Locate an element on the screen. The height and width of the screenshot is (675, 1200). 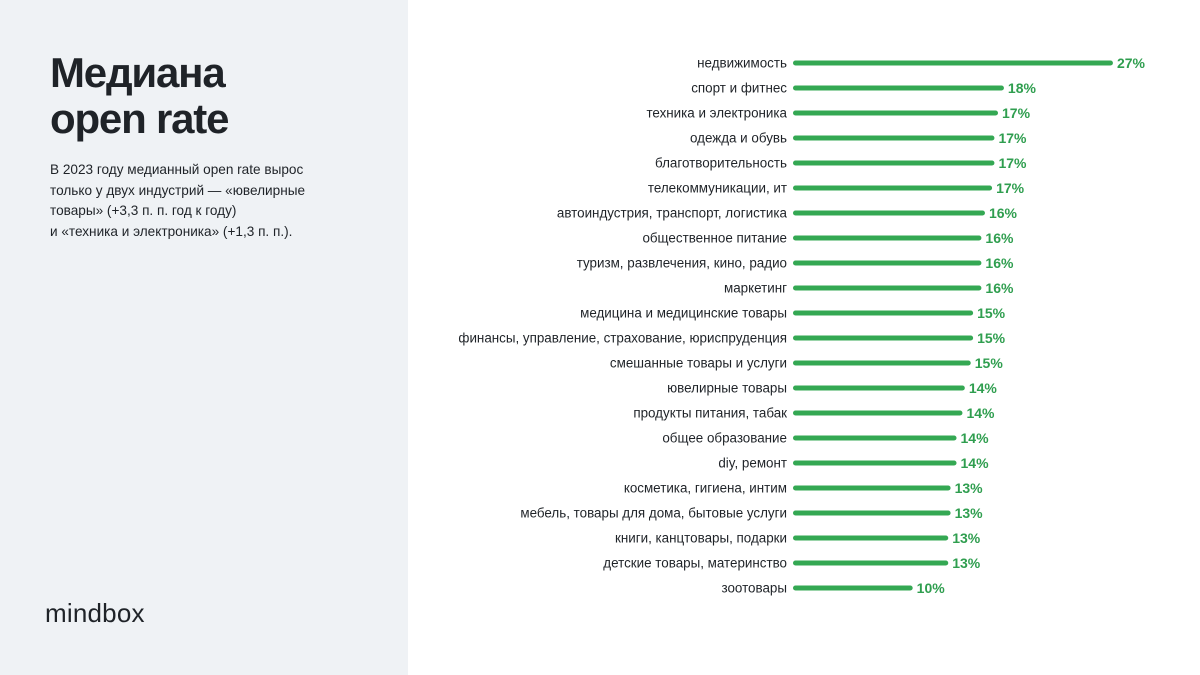
category-label: ювелирные товары is located at coordinates (727, 388).